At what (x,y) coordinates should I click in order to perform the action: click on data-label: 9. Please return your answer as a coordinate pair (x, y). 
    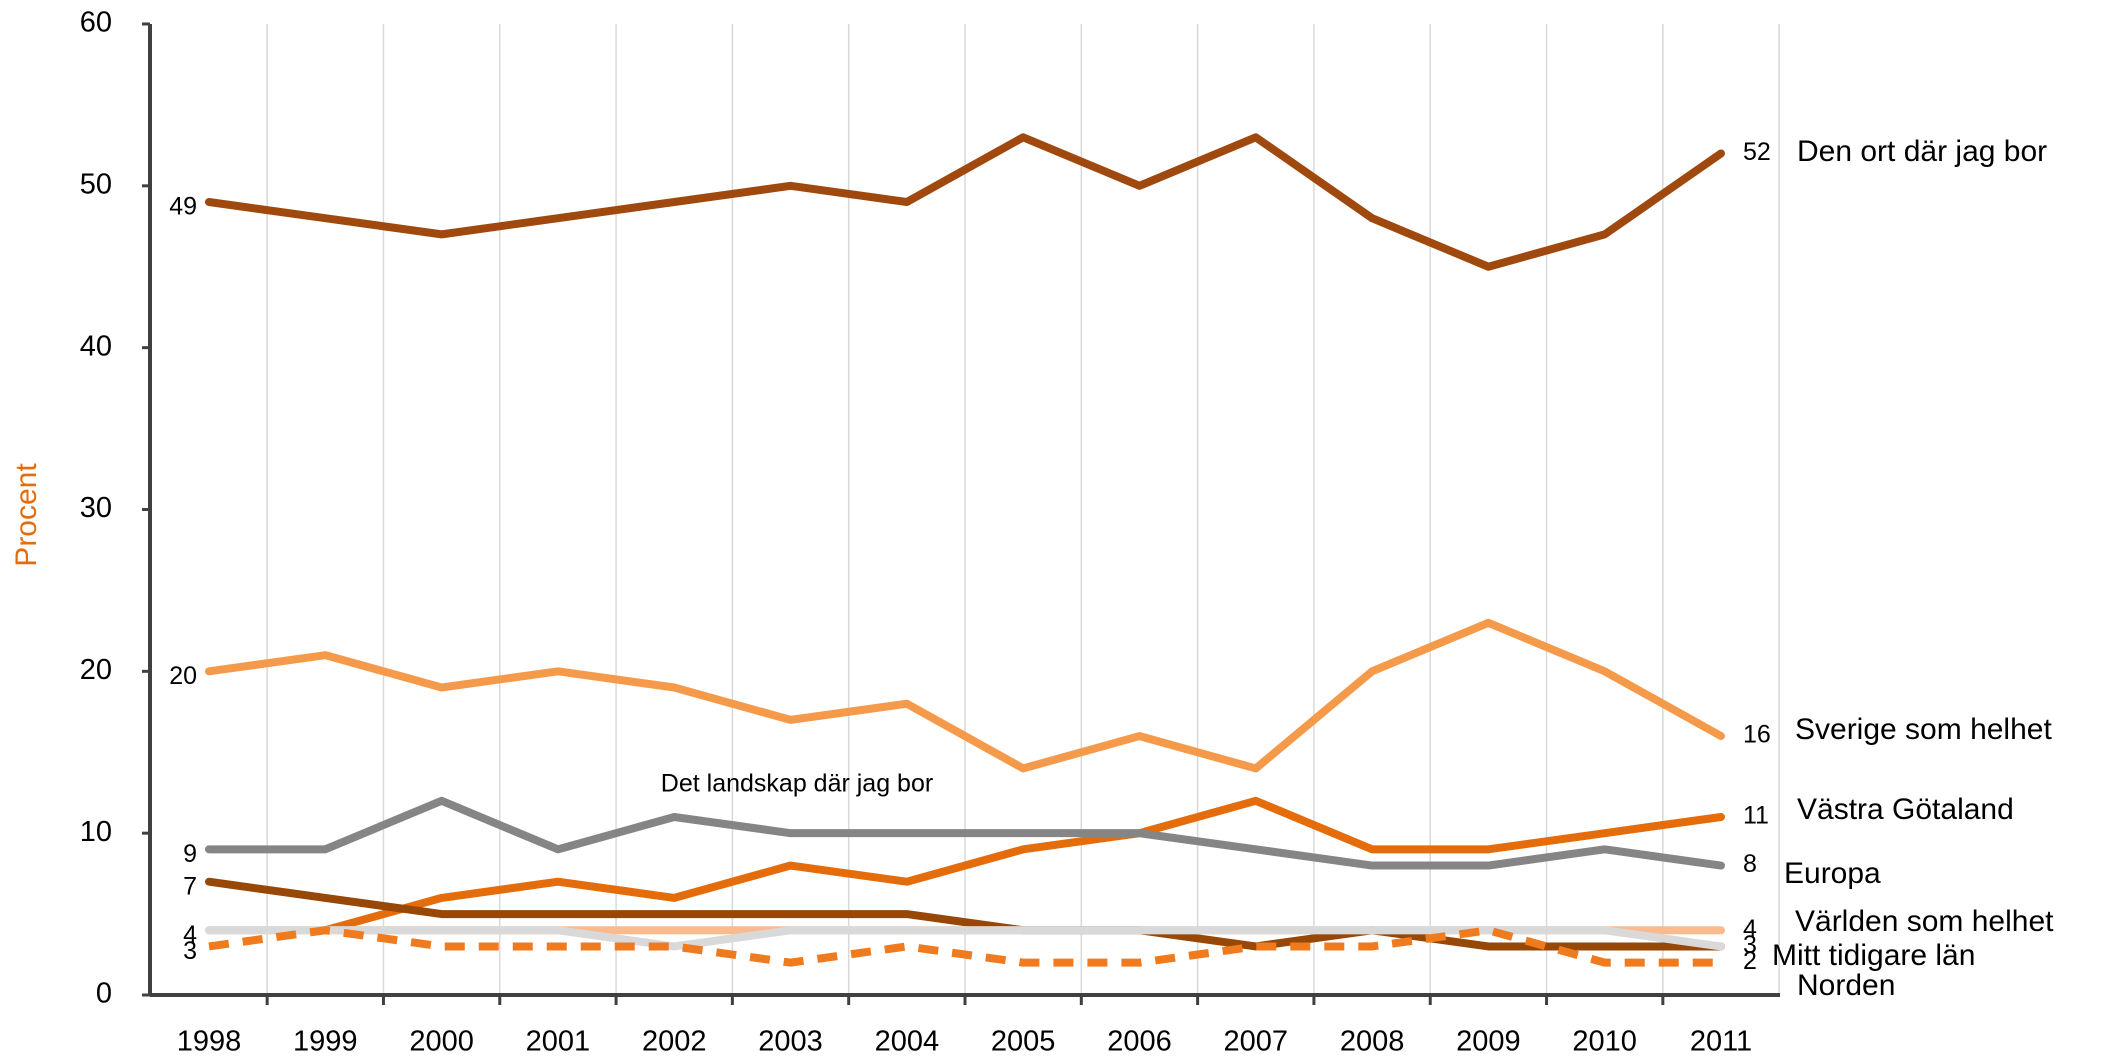
    Looking at the image, I should click on (190, 854).